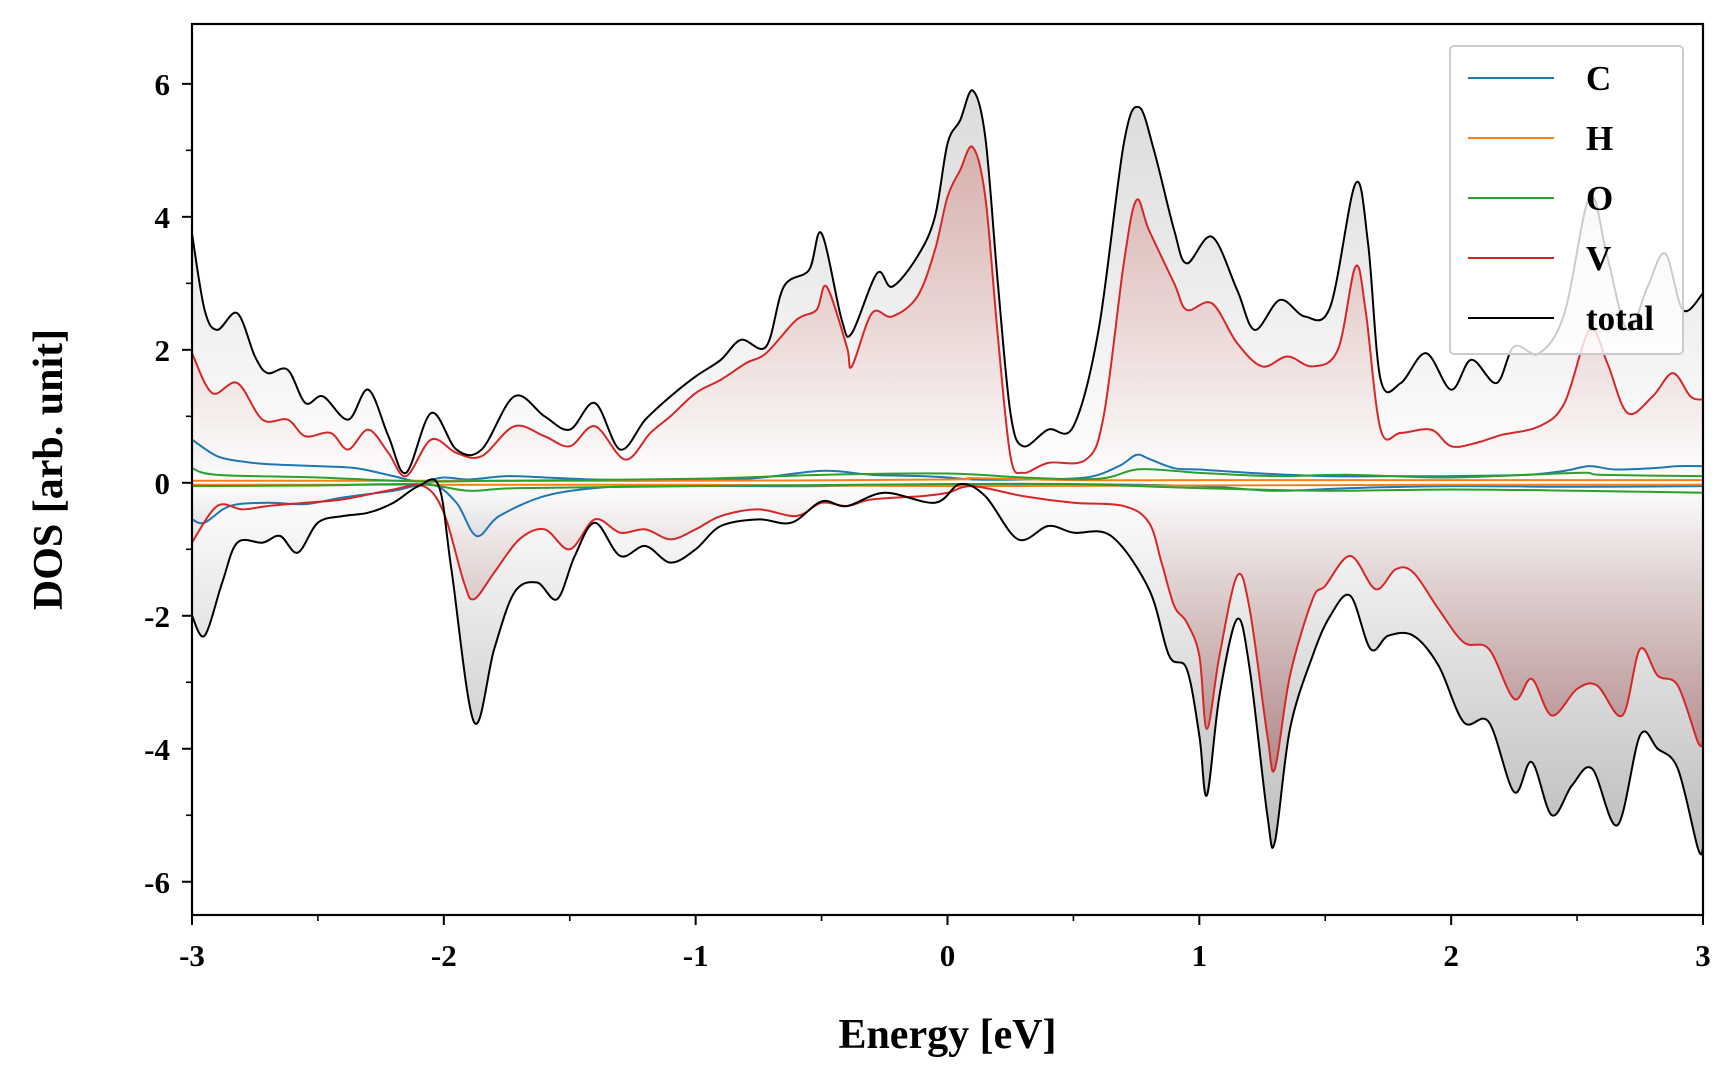  What do you see at coordinates (696, 955) in the screenshot?
I see `x-tick-label: -1` at bounding box center [696, 955].